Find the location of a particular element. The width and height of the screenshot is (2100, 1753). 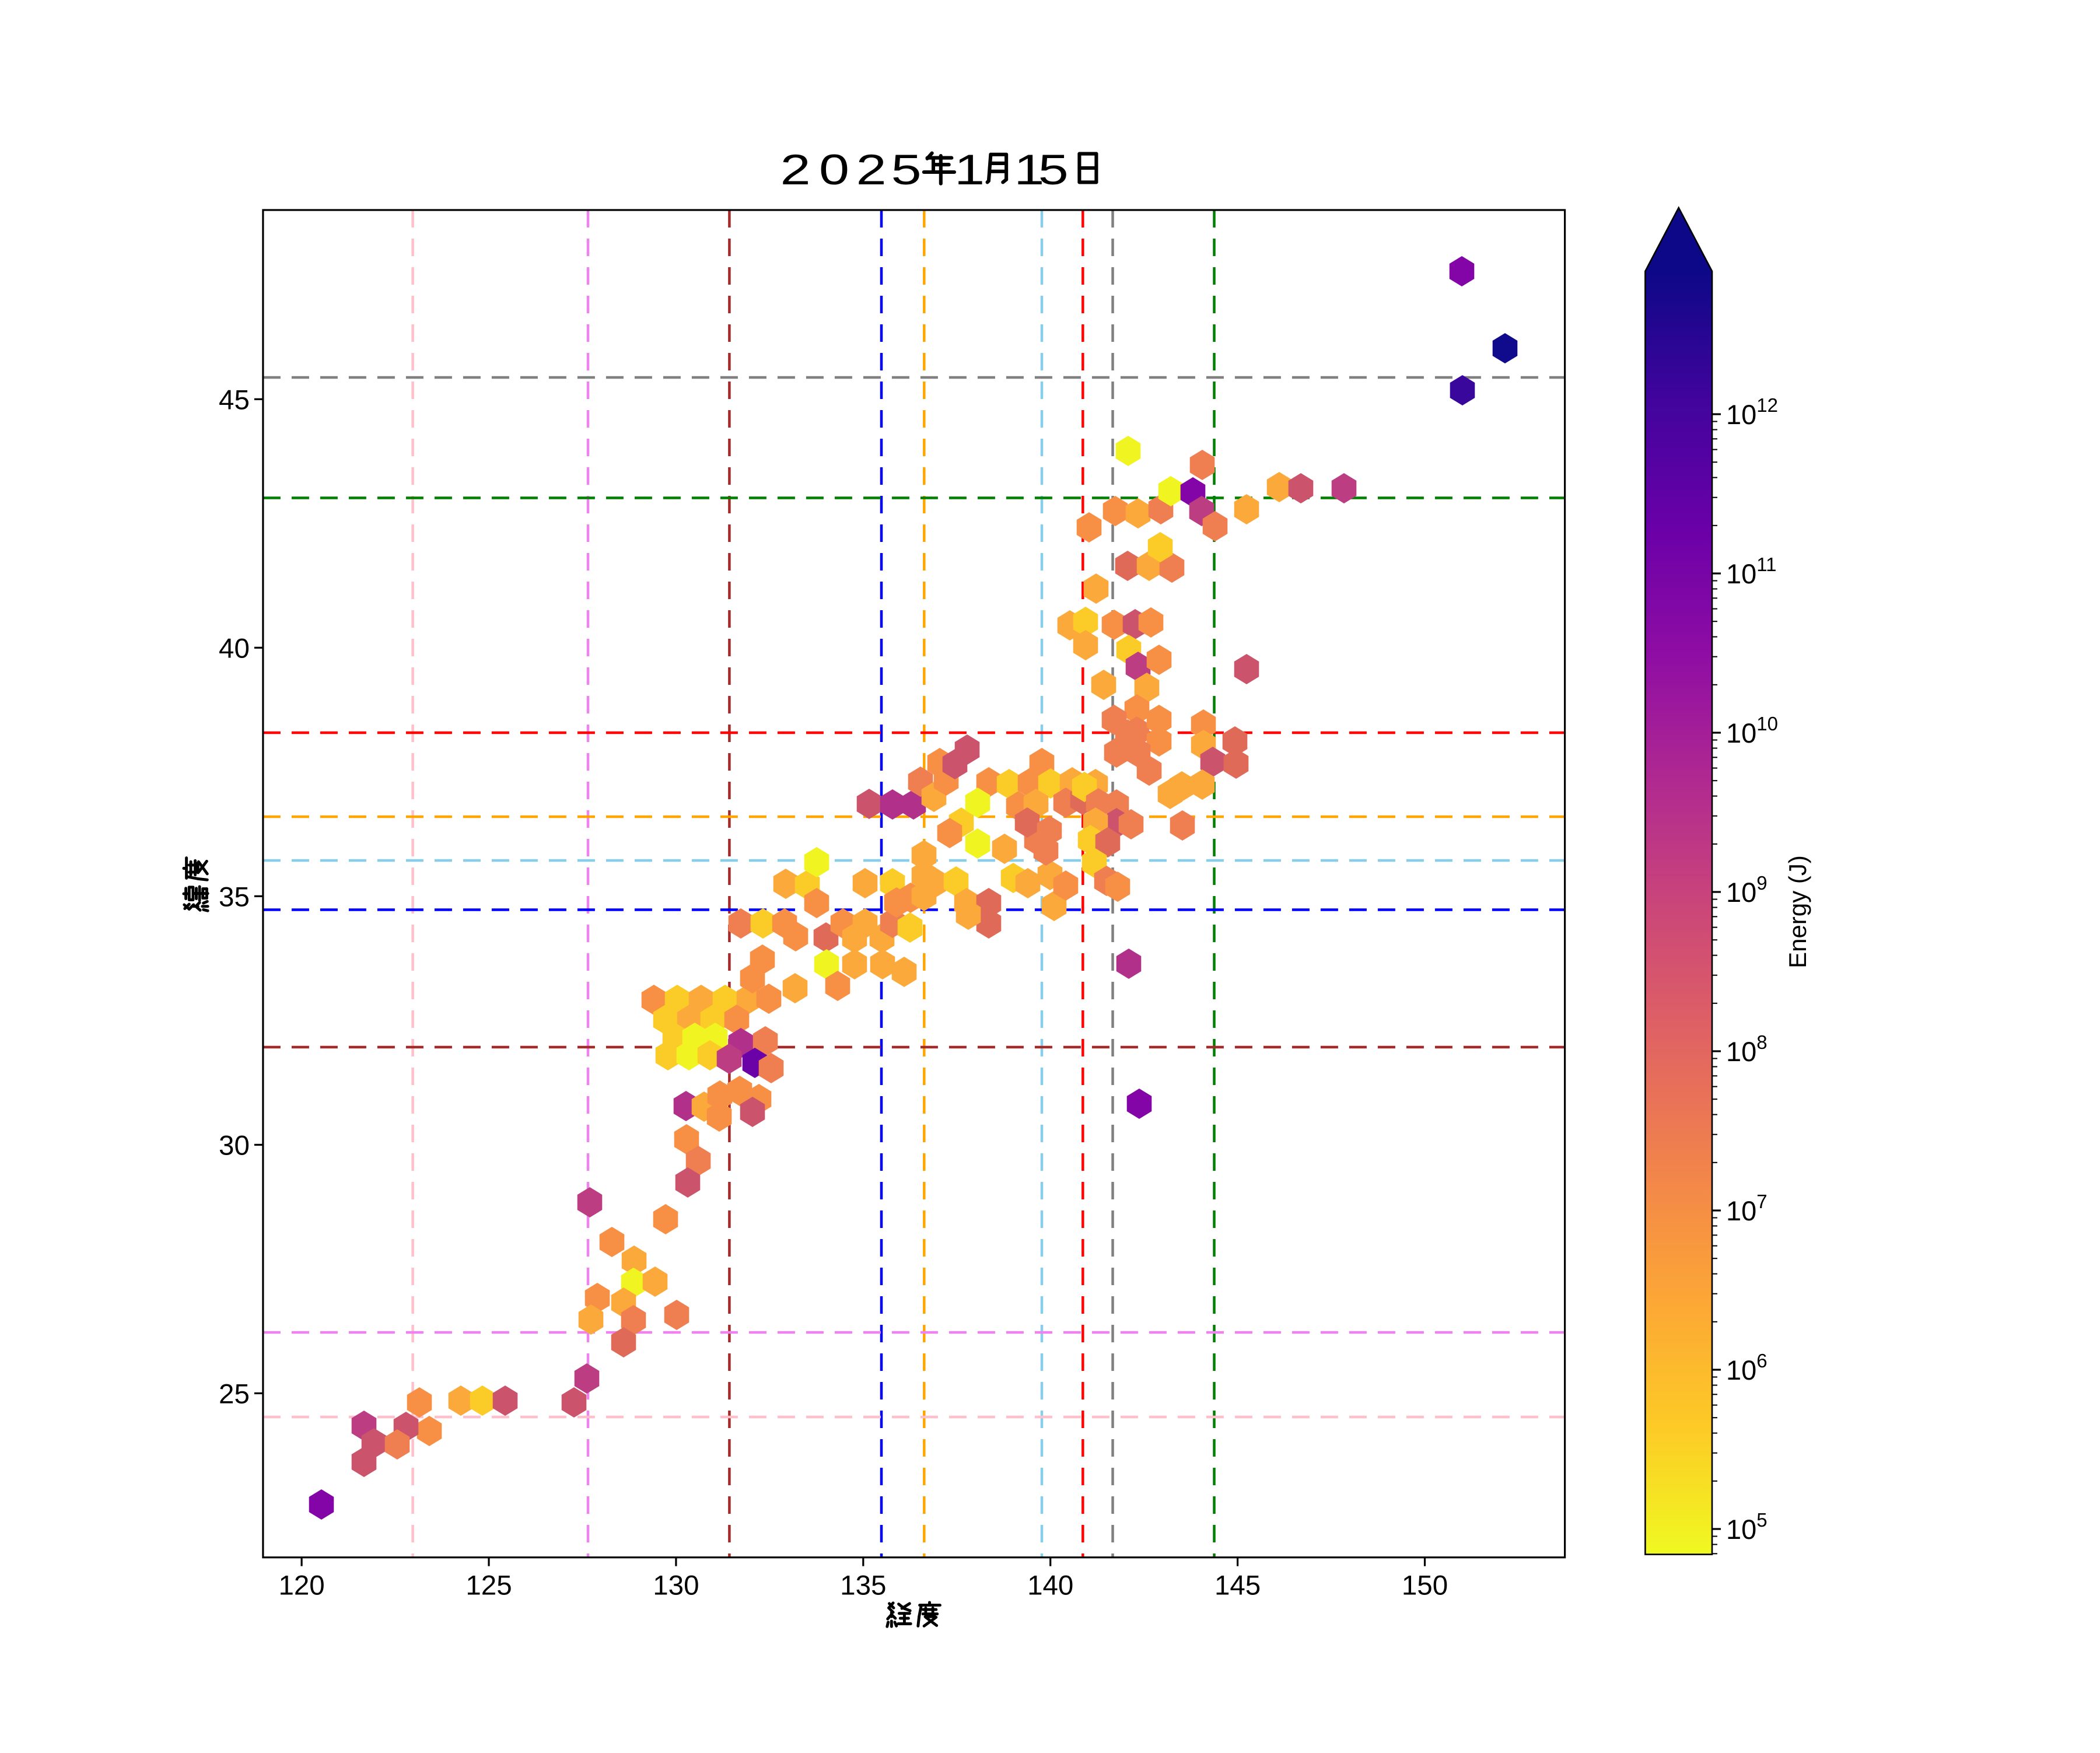

svg-text: 120 is located at coordinates (301, 1585).